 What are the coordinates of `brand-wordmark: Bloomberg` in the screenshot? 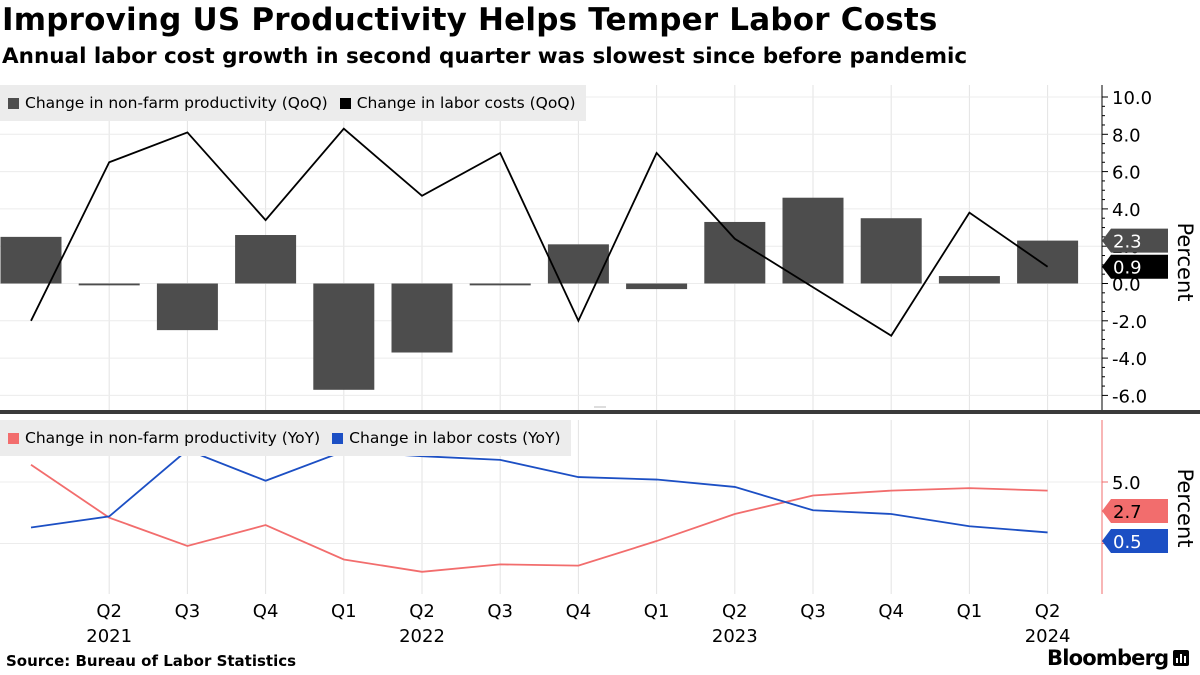 It's located at (1108, 658).